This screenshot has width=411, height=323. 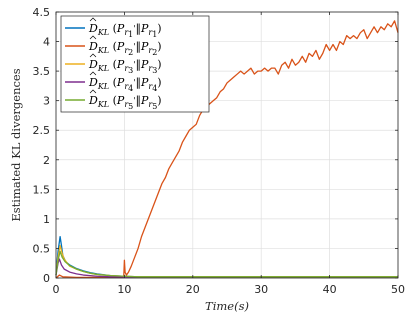 What do you see at coordinates (261, 289) in the screenshot?
I see `x-tick-label: 30` at bounding box center [261, 289].